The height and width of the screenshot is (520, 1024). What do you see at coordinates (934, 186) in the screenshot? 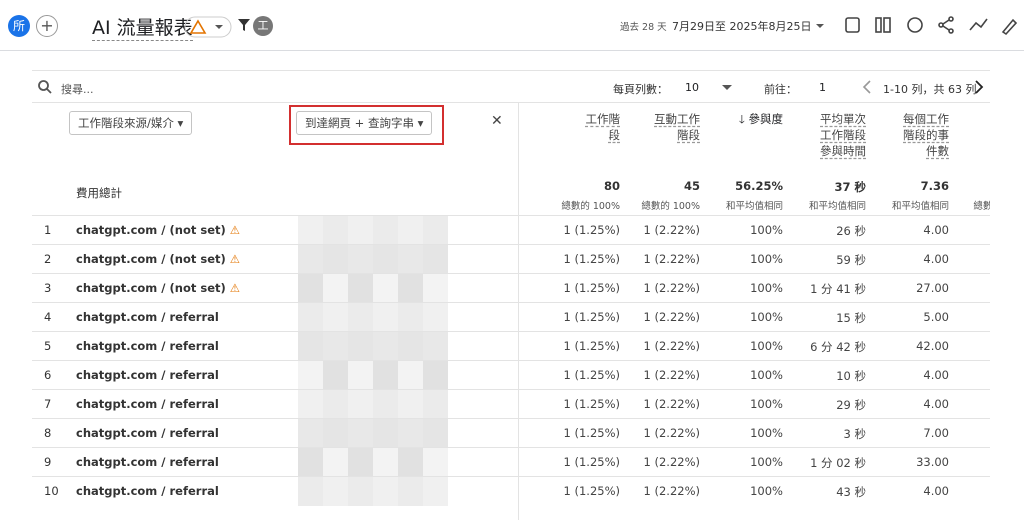
I see `column-total: 7.36` at bounding box center [934, 186].